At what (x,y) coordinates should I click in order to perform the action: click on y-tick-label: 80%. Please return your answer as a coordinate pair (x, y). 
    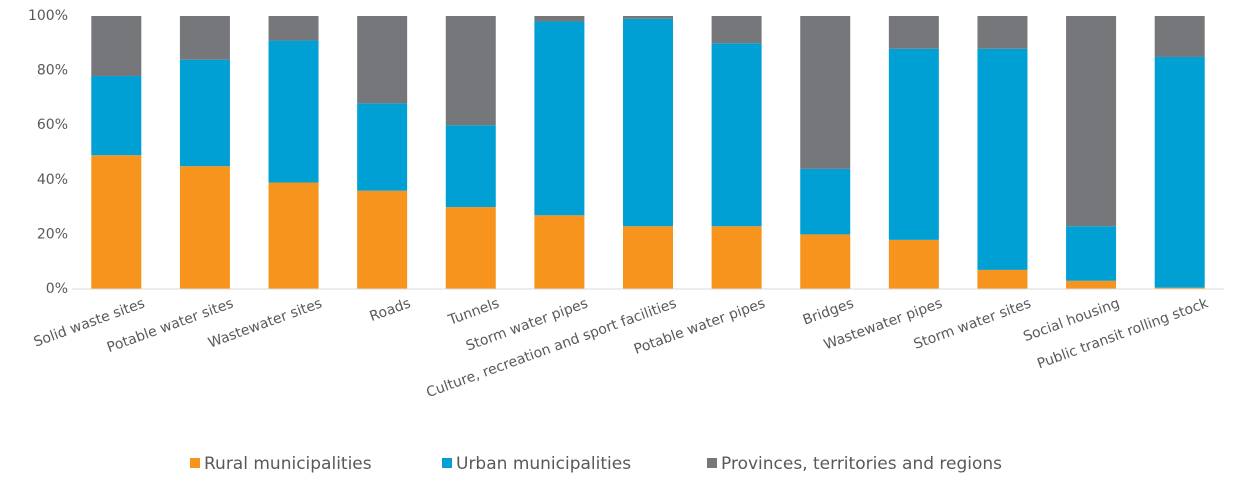
    Looking at the image, I should click on (52, 71).